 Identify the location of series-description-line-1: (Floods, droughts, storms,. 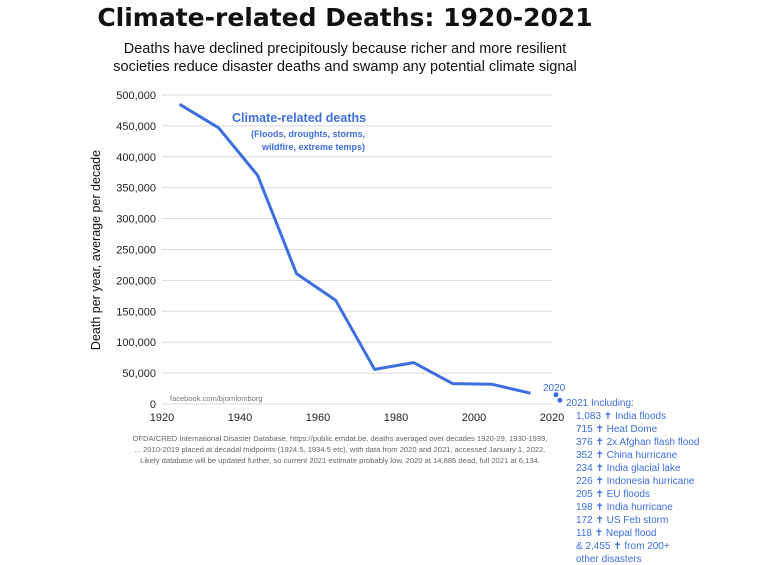
(308, 134).